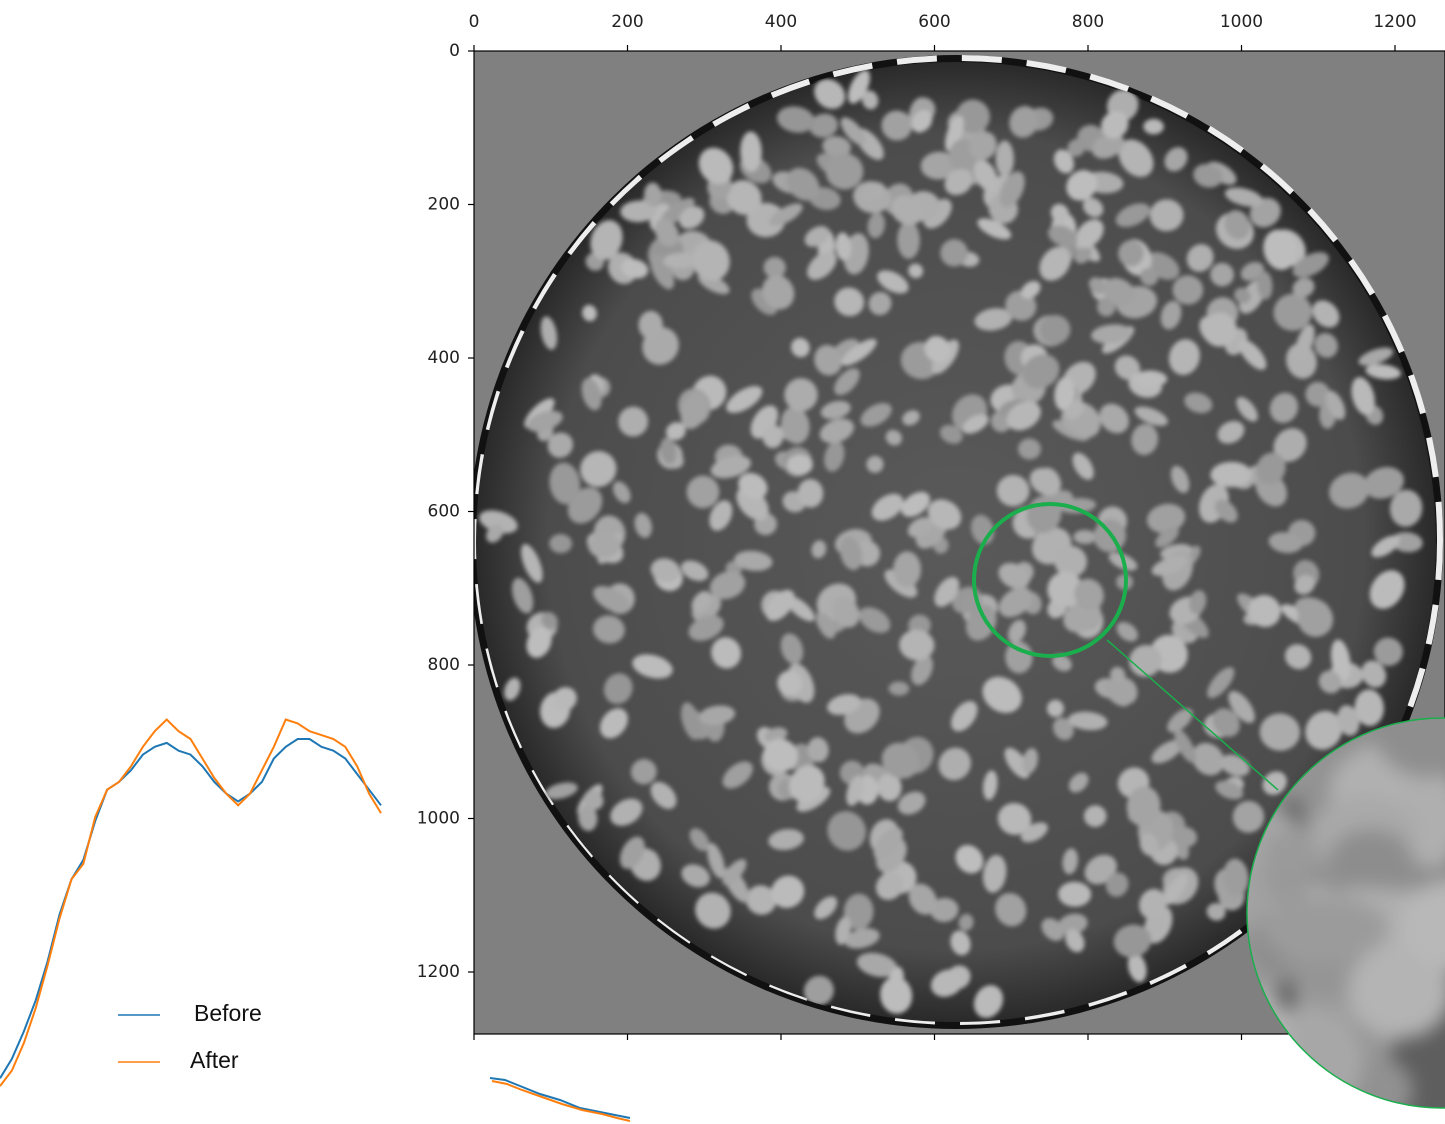  I want to click on legend-label: After, so click(214, 1060).